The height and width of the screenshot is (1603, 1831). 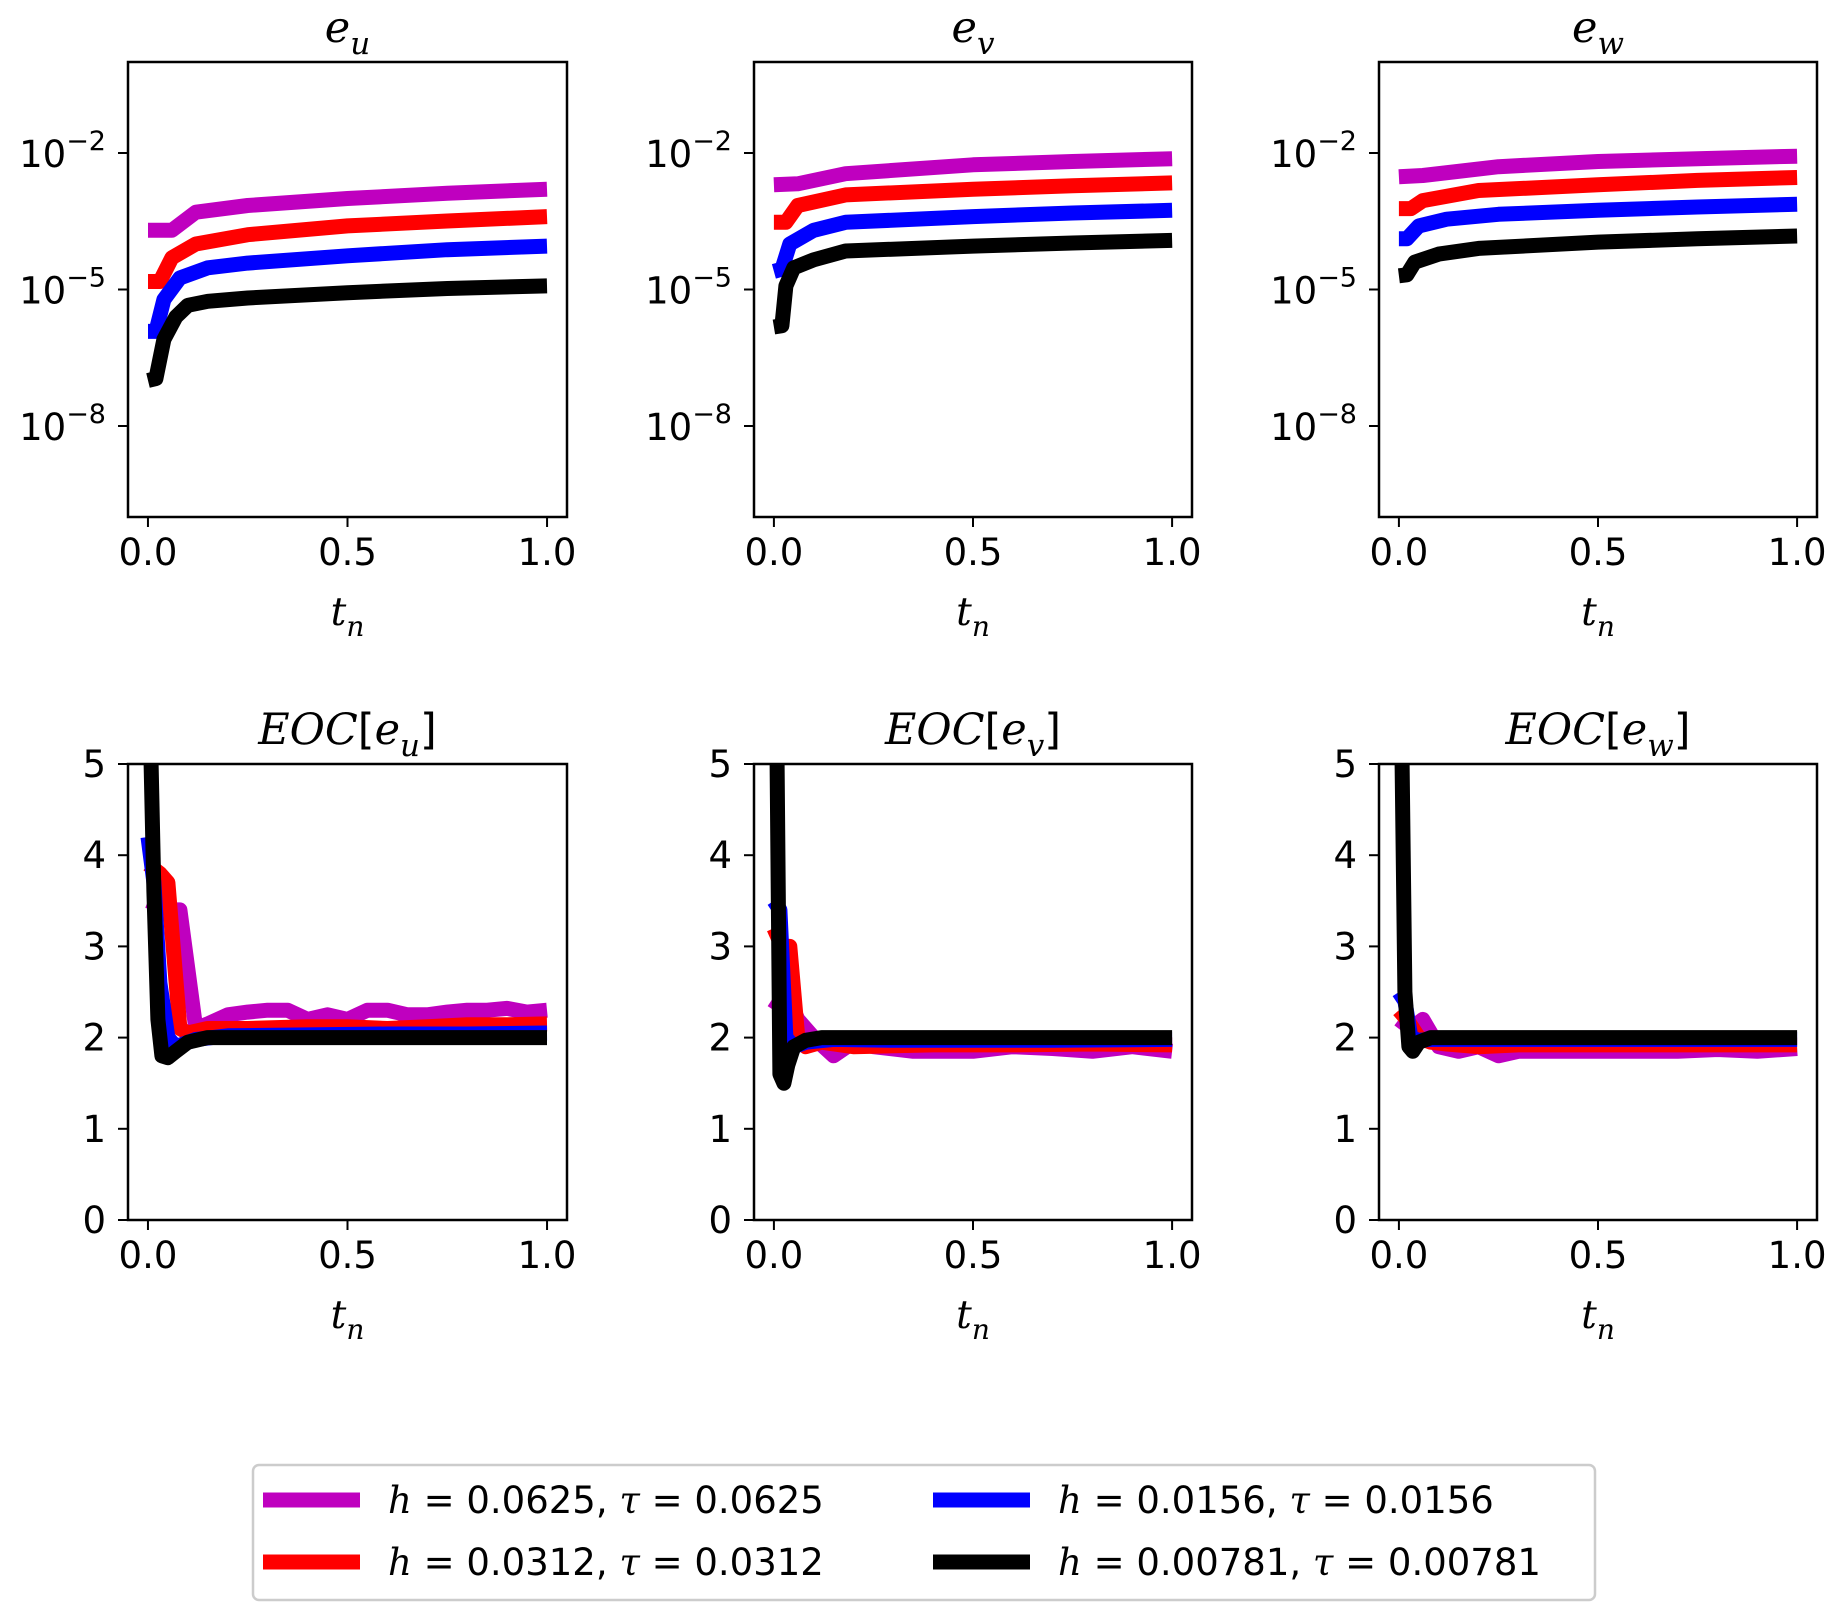 I want to click on y-tick-label: 10⁻⁸, so click(x=62, y=424).